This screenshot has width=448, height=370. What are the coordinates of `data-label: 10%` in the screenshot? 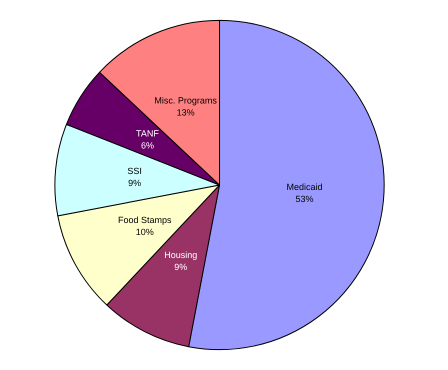 It's located at (145, 232).